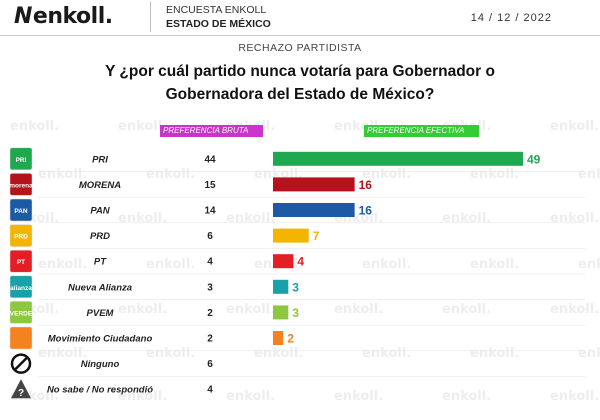 The image size is (600, 420). Describe the element at coordinates (21, 210) in the screenshot. I see `pan-logo-icon: PAN` at that location.